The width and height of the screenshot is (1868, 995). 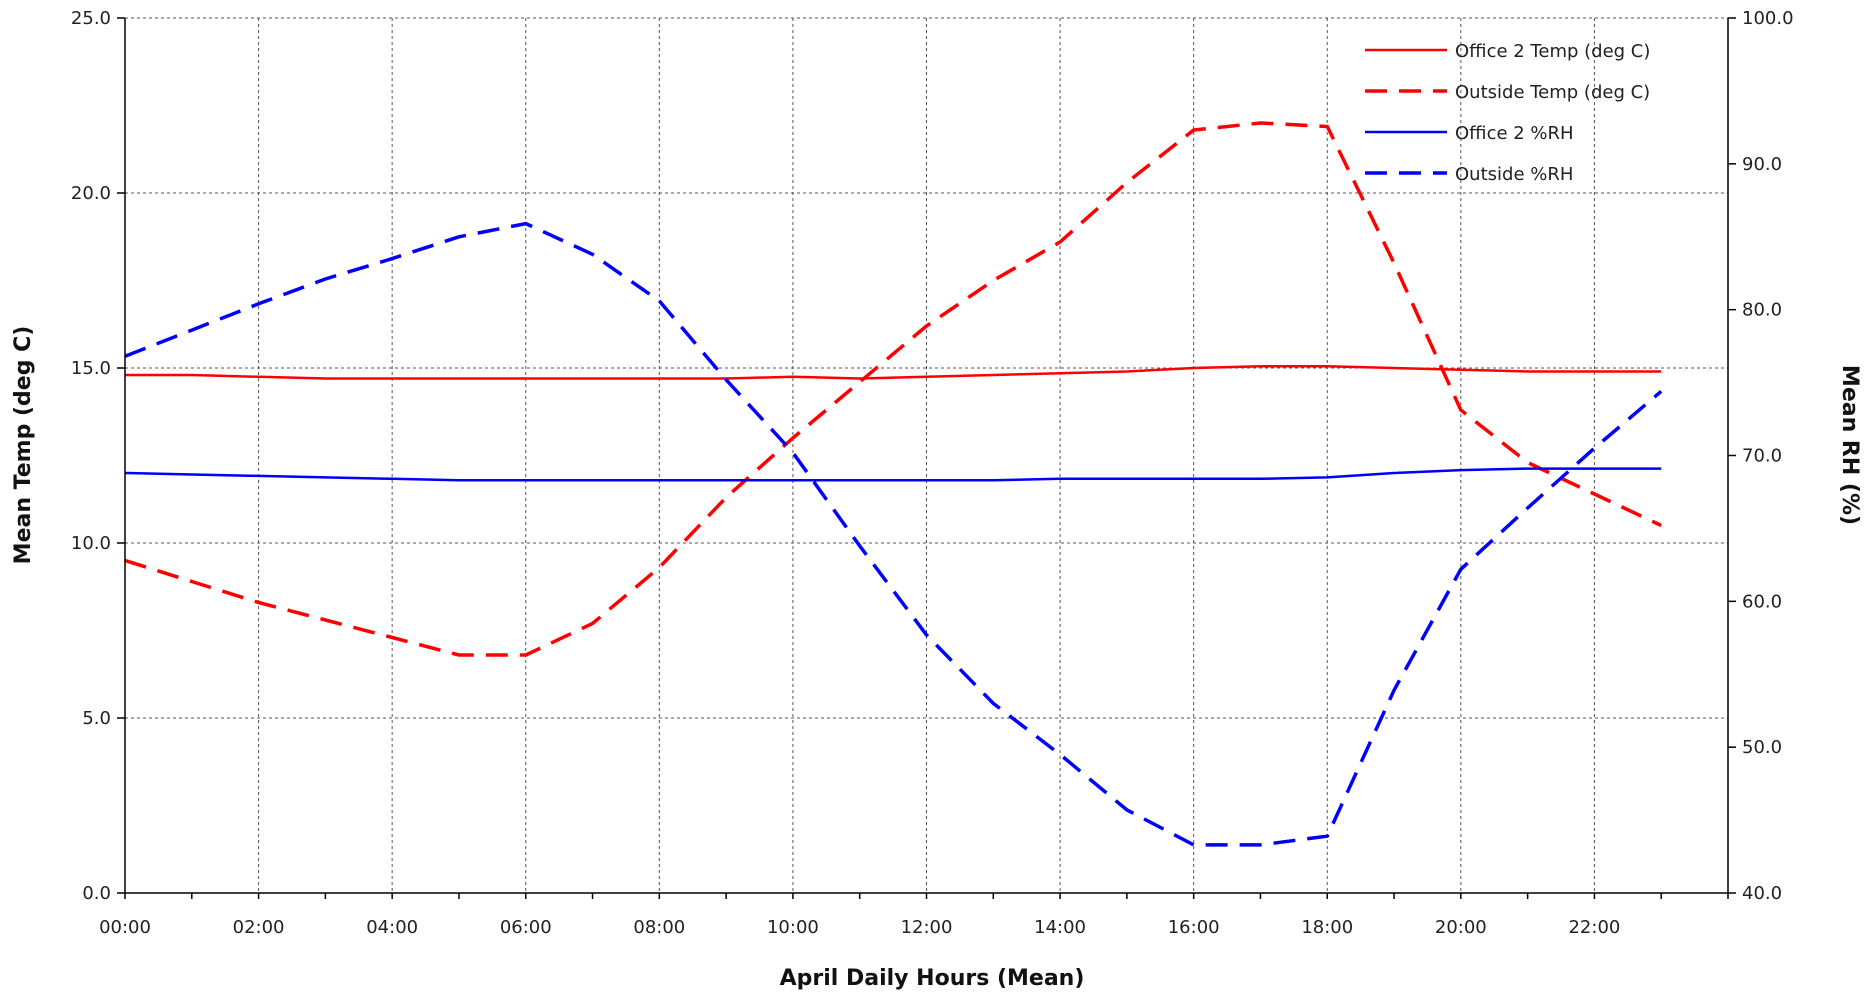 I want to click on y-axis-right-title: Mean RH (%), so click(x=1849, y=445).